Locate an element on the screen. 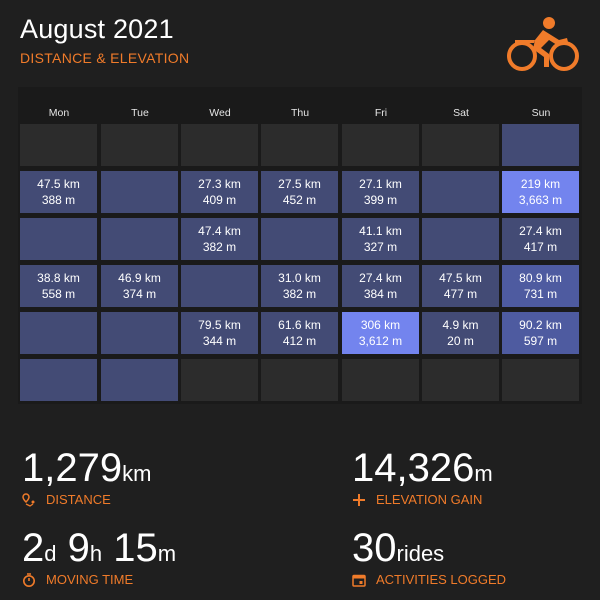 Image resolution: width=600 pixels, height=600 pixels. ride-elevation: 384 m is located at coordinates (380, 294).